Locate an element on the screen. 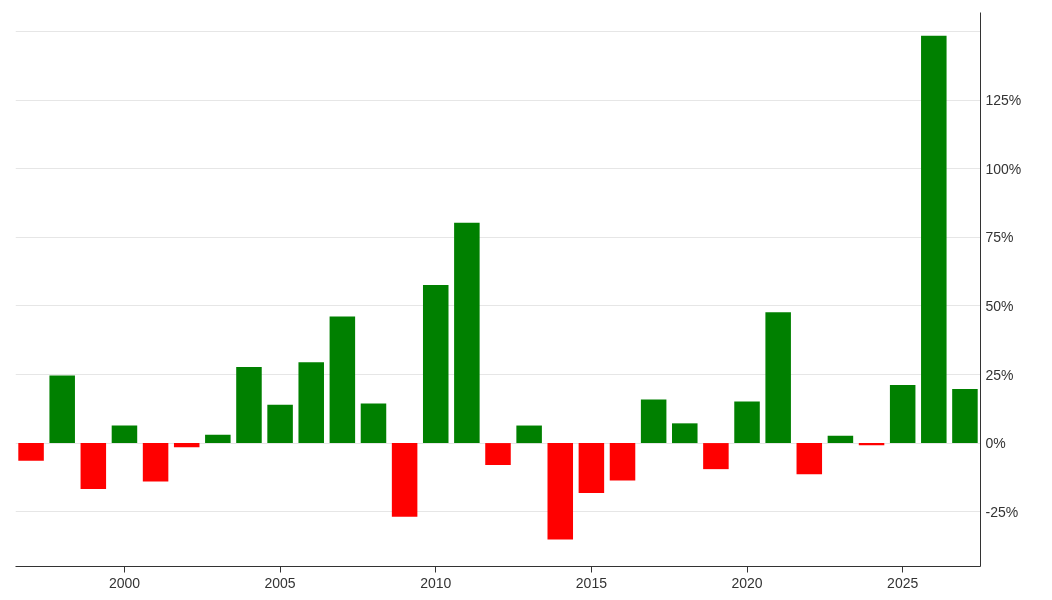 The height and width of the screenshot is (600, 1052). x-tick-label: 2025 is located at coordinates (903, 582).